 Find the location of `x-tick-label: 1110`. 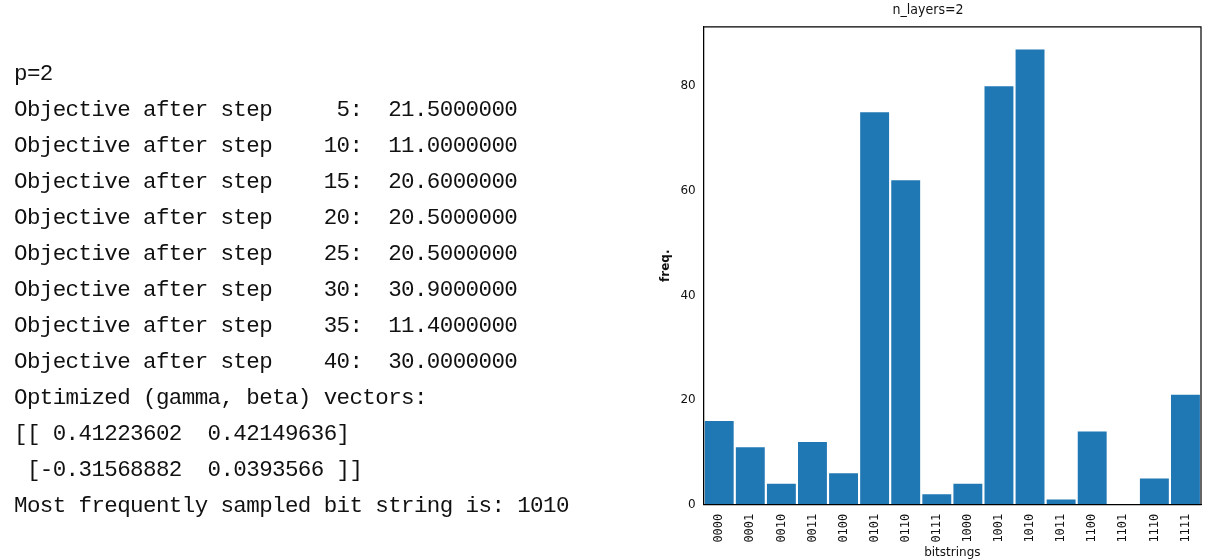

x-tick-label: 1110 is located at coordinates (1153, 528).